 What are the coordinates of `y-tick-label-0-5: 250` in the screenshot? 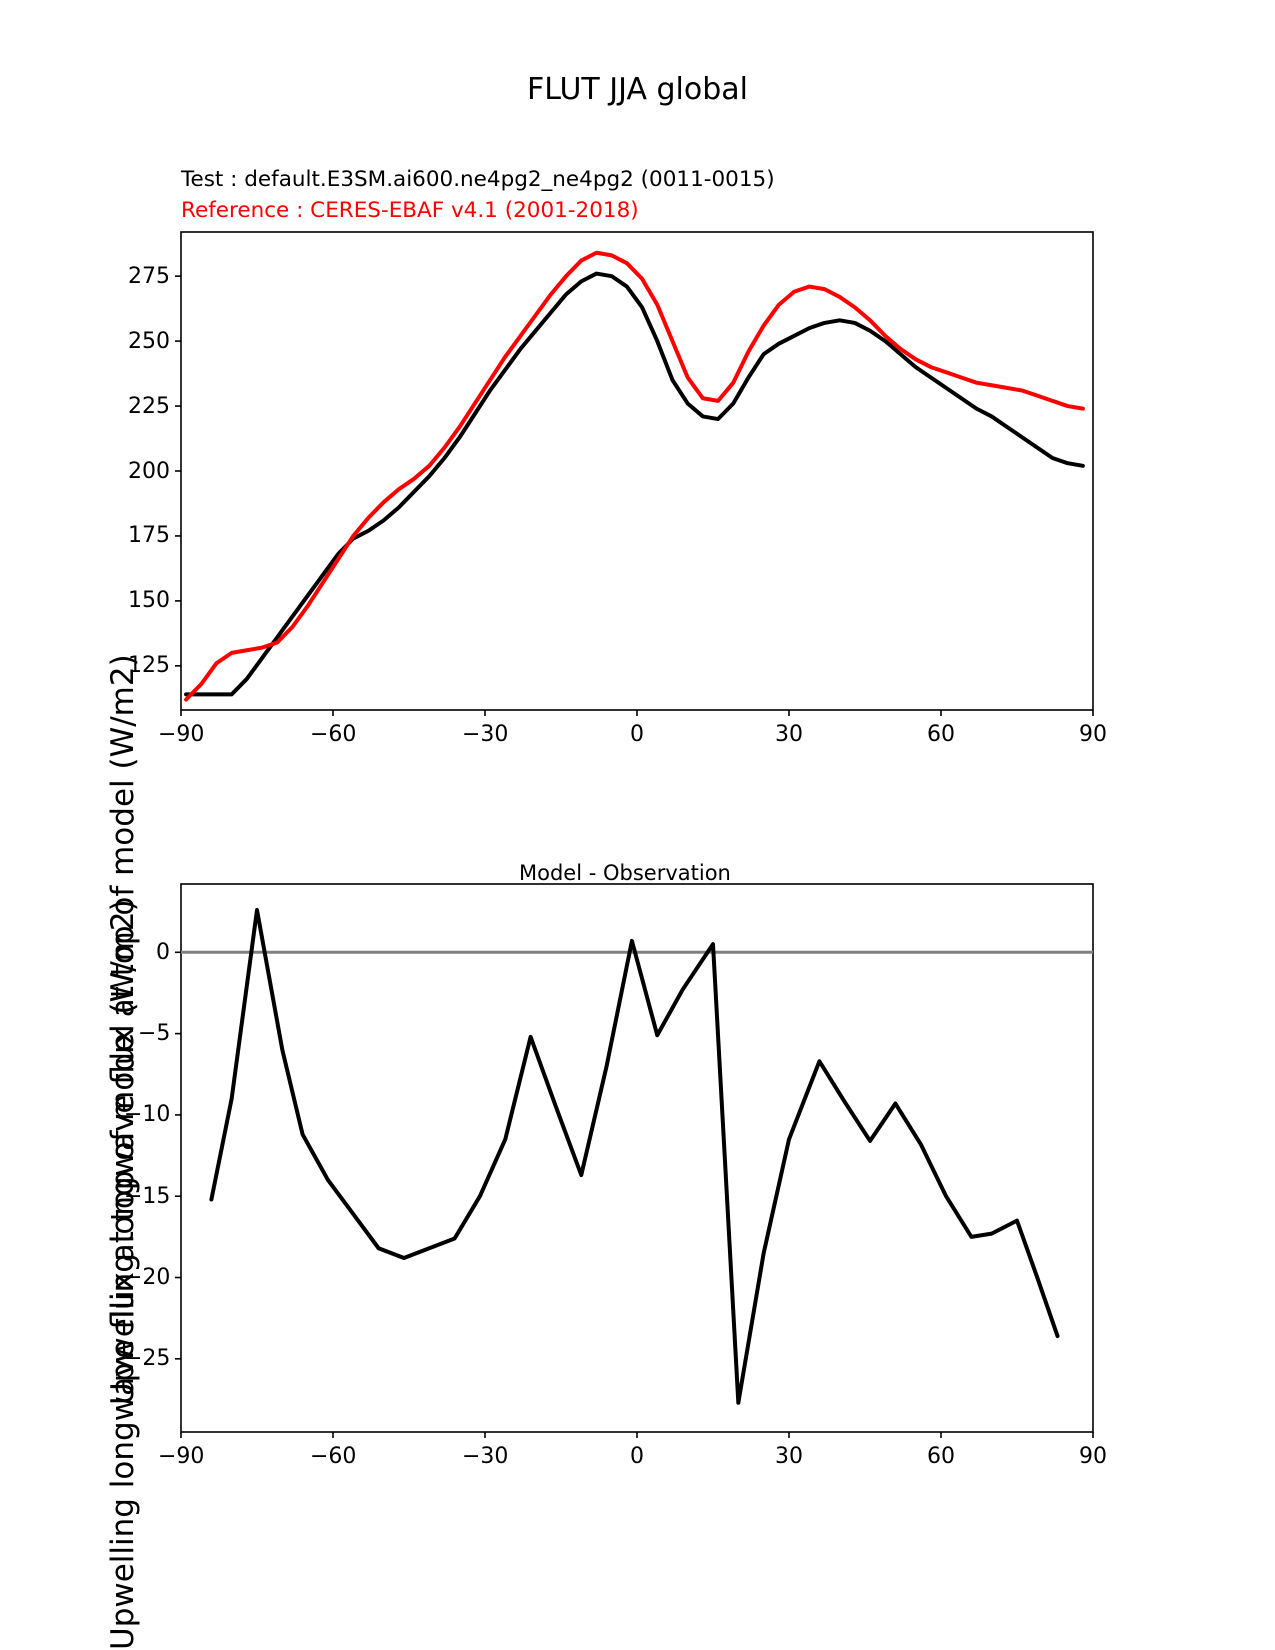 It's located at (149, 341).